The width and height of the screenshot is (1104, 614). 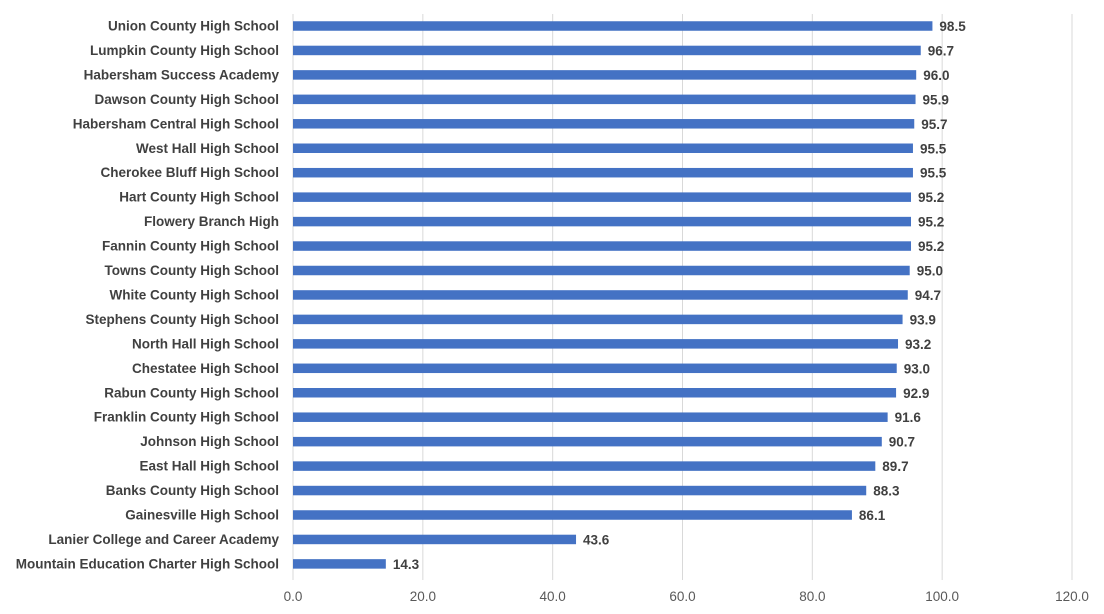 I want to click on value-label: 95.0, so click(x=930, y=271).